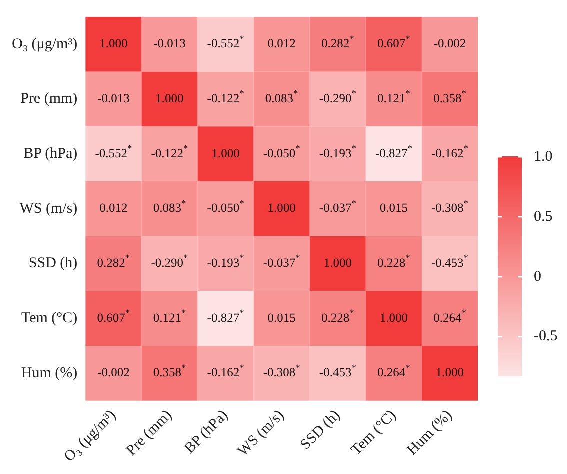 The width and height of the screenshot is (567, 474). Describe the element at coordinates (49, 373) in the screenshot. I see `y-tick-label: Hum (%)` at that location.